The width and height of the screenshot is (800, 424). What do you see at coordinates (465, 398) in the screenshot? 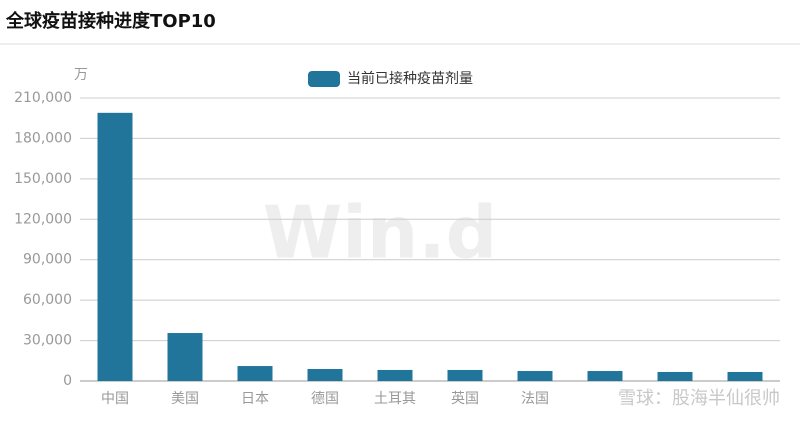
I see `x-tick-label: 英国` at bounding box center [465, 398].